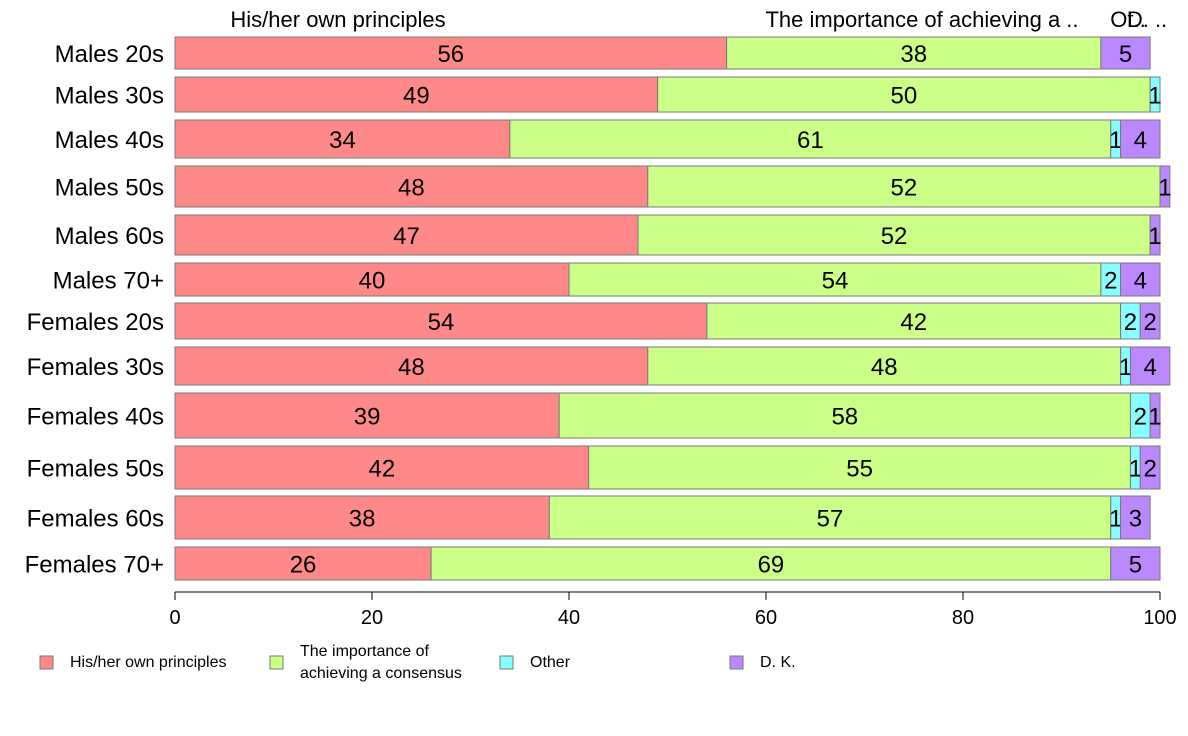 This screenshot has width=1188, height=736. Describe the element at coordinates (416, 96) in the screenshot. I see `data-label: 49` at that location.